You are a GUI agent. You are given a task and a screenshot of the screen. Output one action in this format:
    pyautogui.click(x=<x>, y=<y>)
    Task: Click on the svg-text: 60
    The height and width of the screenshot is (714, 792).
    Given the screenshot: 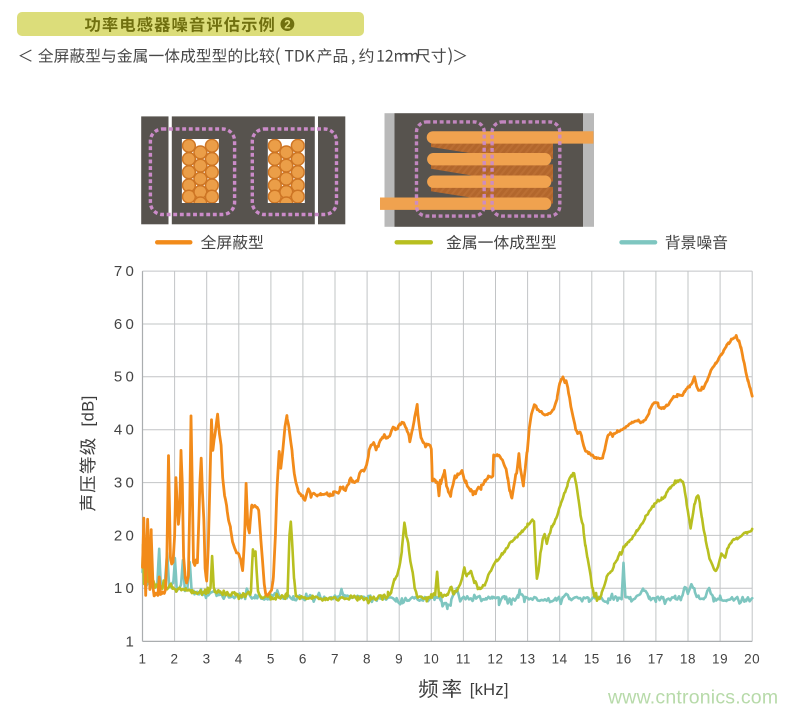 What is the action you would take?
    pyautogui.click(x=125, y=324)
    